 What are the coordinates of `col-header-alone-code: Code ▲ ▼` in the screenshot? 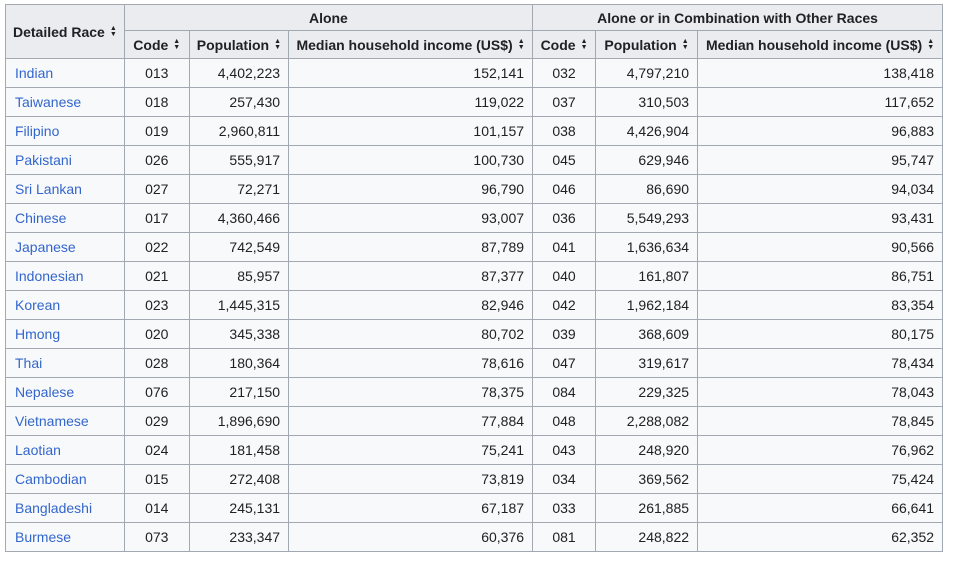 It's located at (156, 44).